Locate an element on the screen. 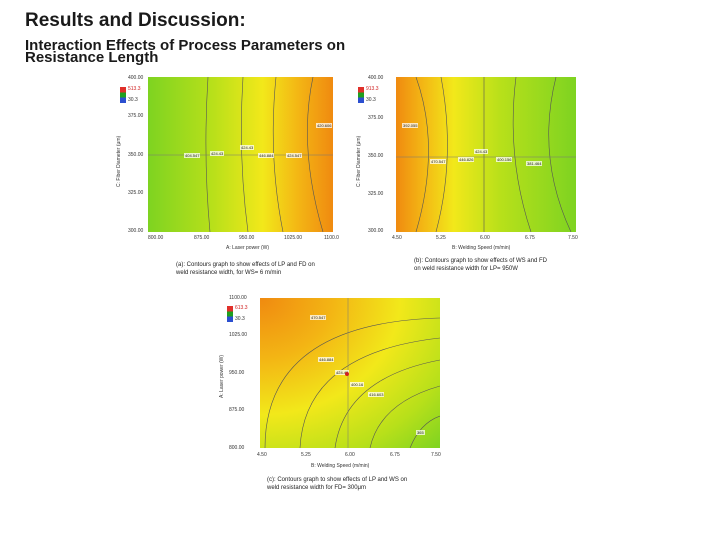 The width and height of the screenshot is (720, 540). y-tick-c: 1025.00 is located at coordinates (238, 335).